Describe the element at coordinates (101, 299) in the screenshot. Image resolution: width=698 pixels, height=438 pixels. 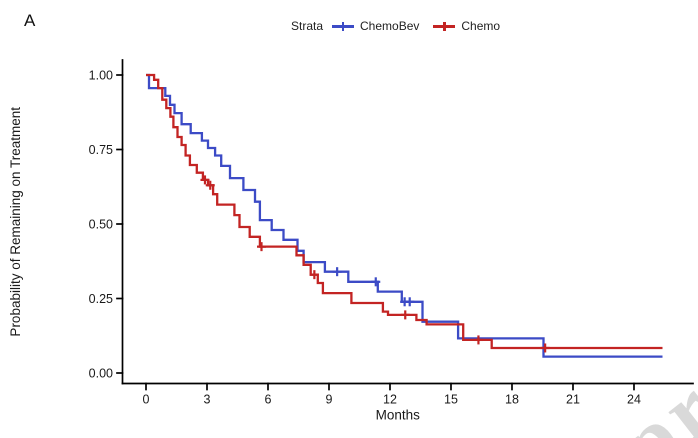
I see `y-tick-label: 0.25` at that location.